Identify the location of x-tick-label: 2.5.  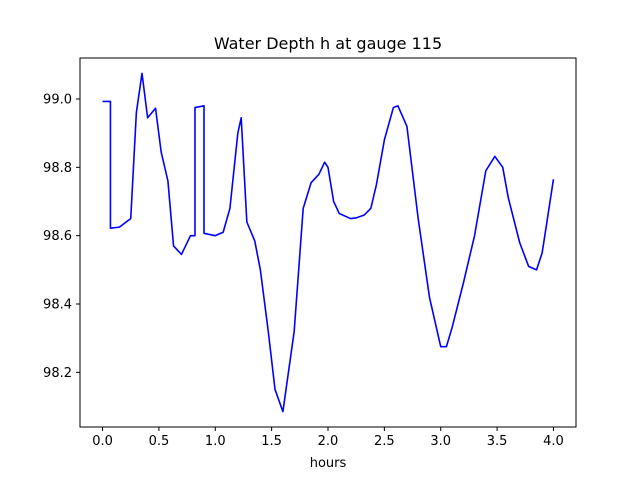
(384, 441).